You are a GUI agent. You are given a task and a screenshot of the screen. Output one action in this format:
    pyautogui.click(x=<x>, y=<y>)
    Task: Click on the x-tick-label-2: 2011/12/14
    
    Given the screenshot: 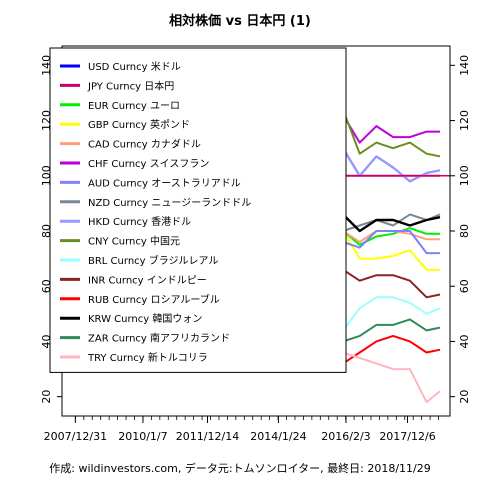 What is the action you would take?
    pyautogui.click(x=207, y=436)
    